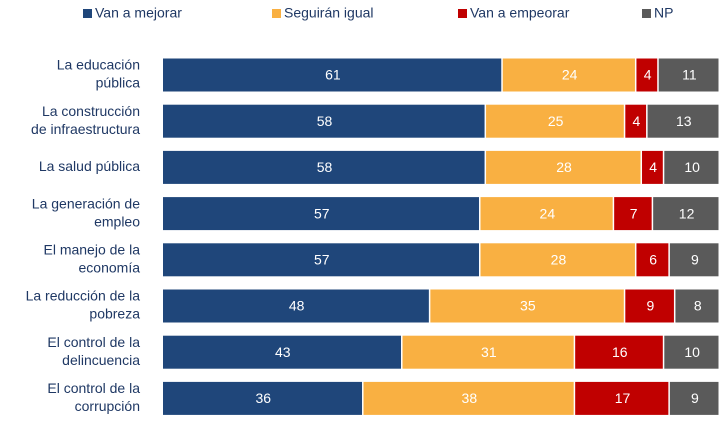 This screenshot has width=728, height=422. I want to click on category-label: corrupción, so click(107, 406).